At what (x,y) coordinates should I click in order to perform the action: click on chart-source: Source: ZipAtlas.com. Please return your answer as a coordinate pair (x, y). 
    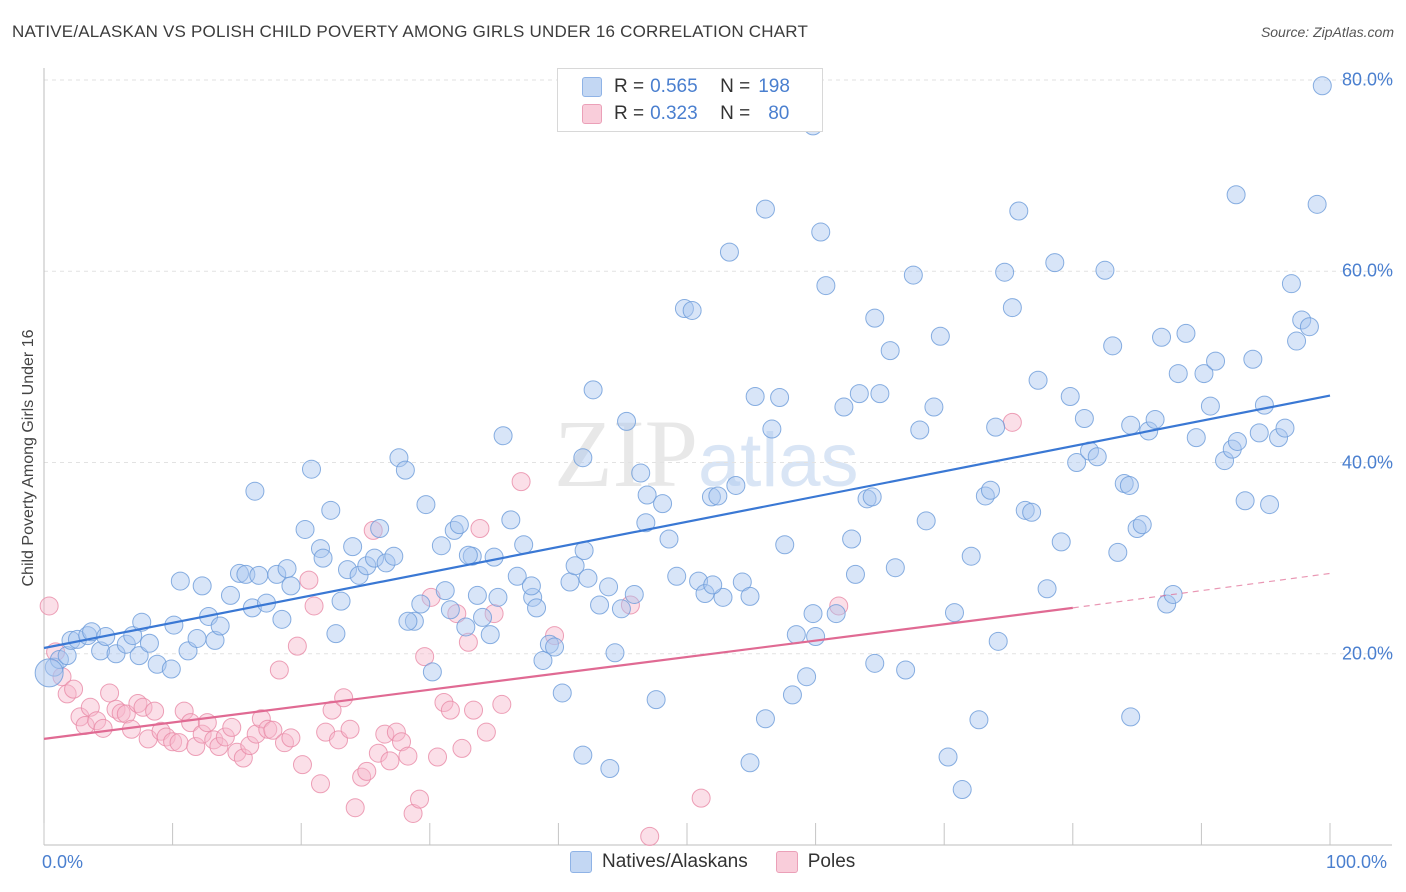
    Looking at the image, I should click on (1327, 32).